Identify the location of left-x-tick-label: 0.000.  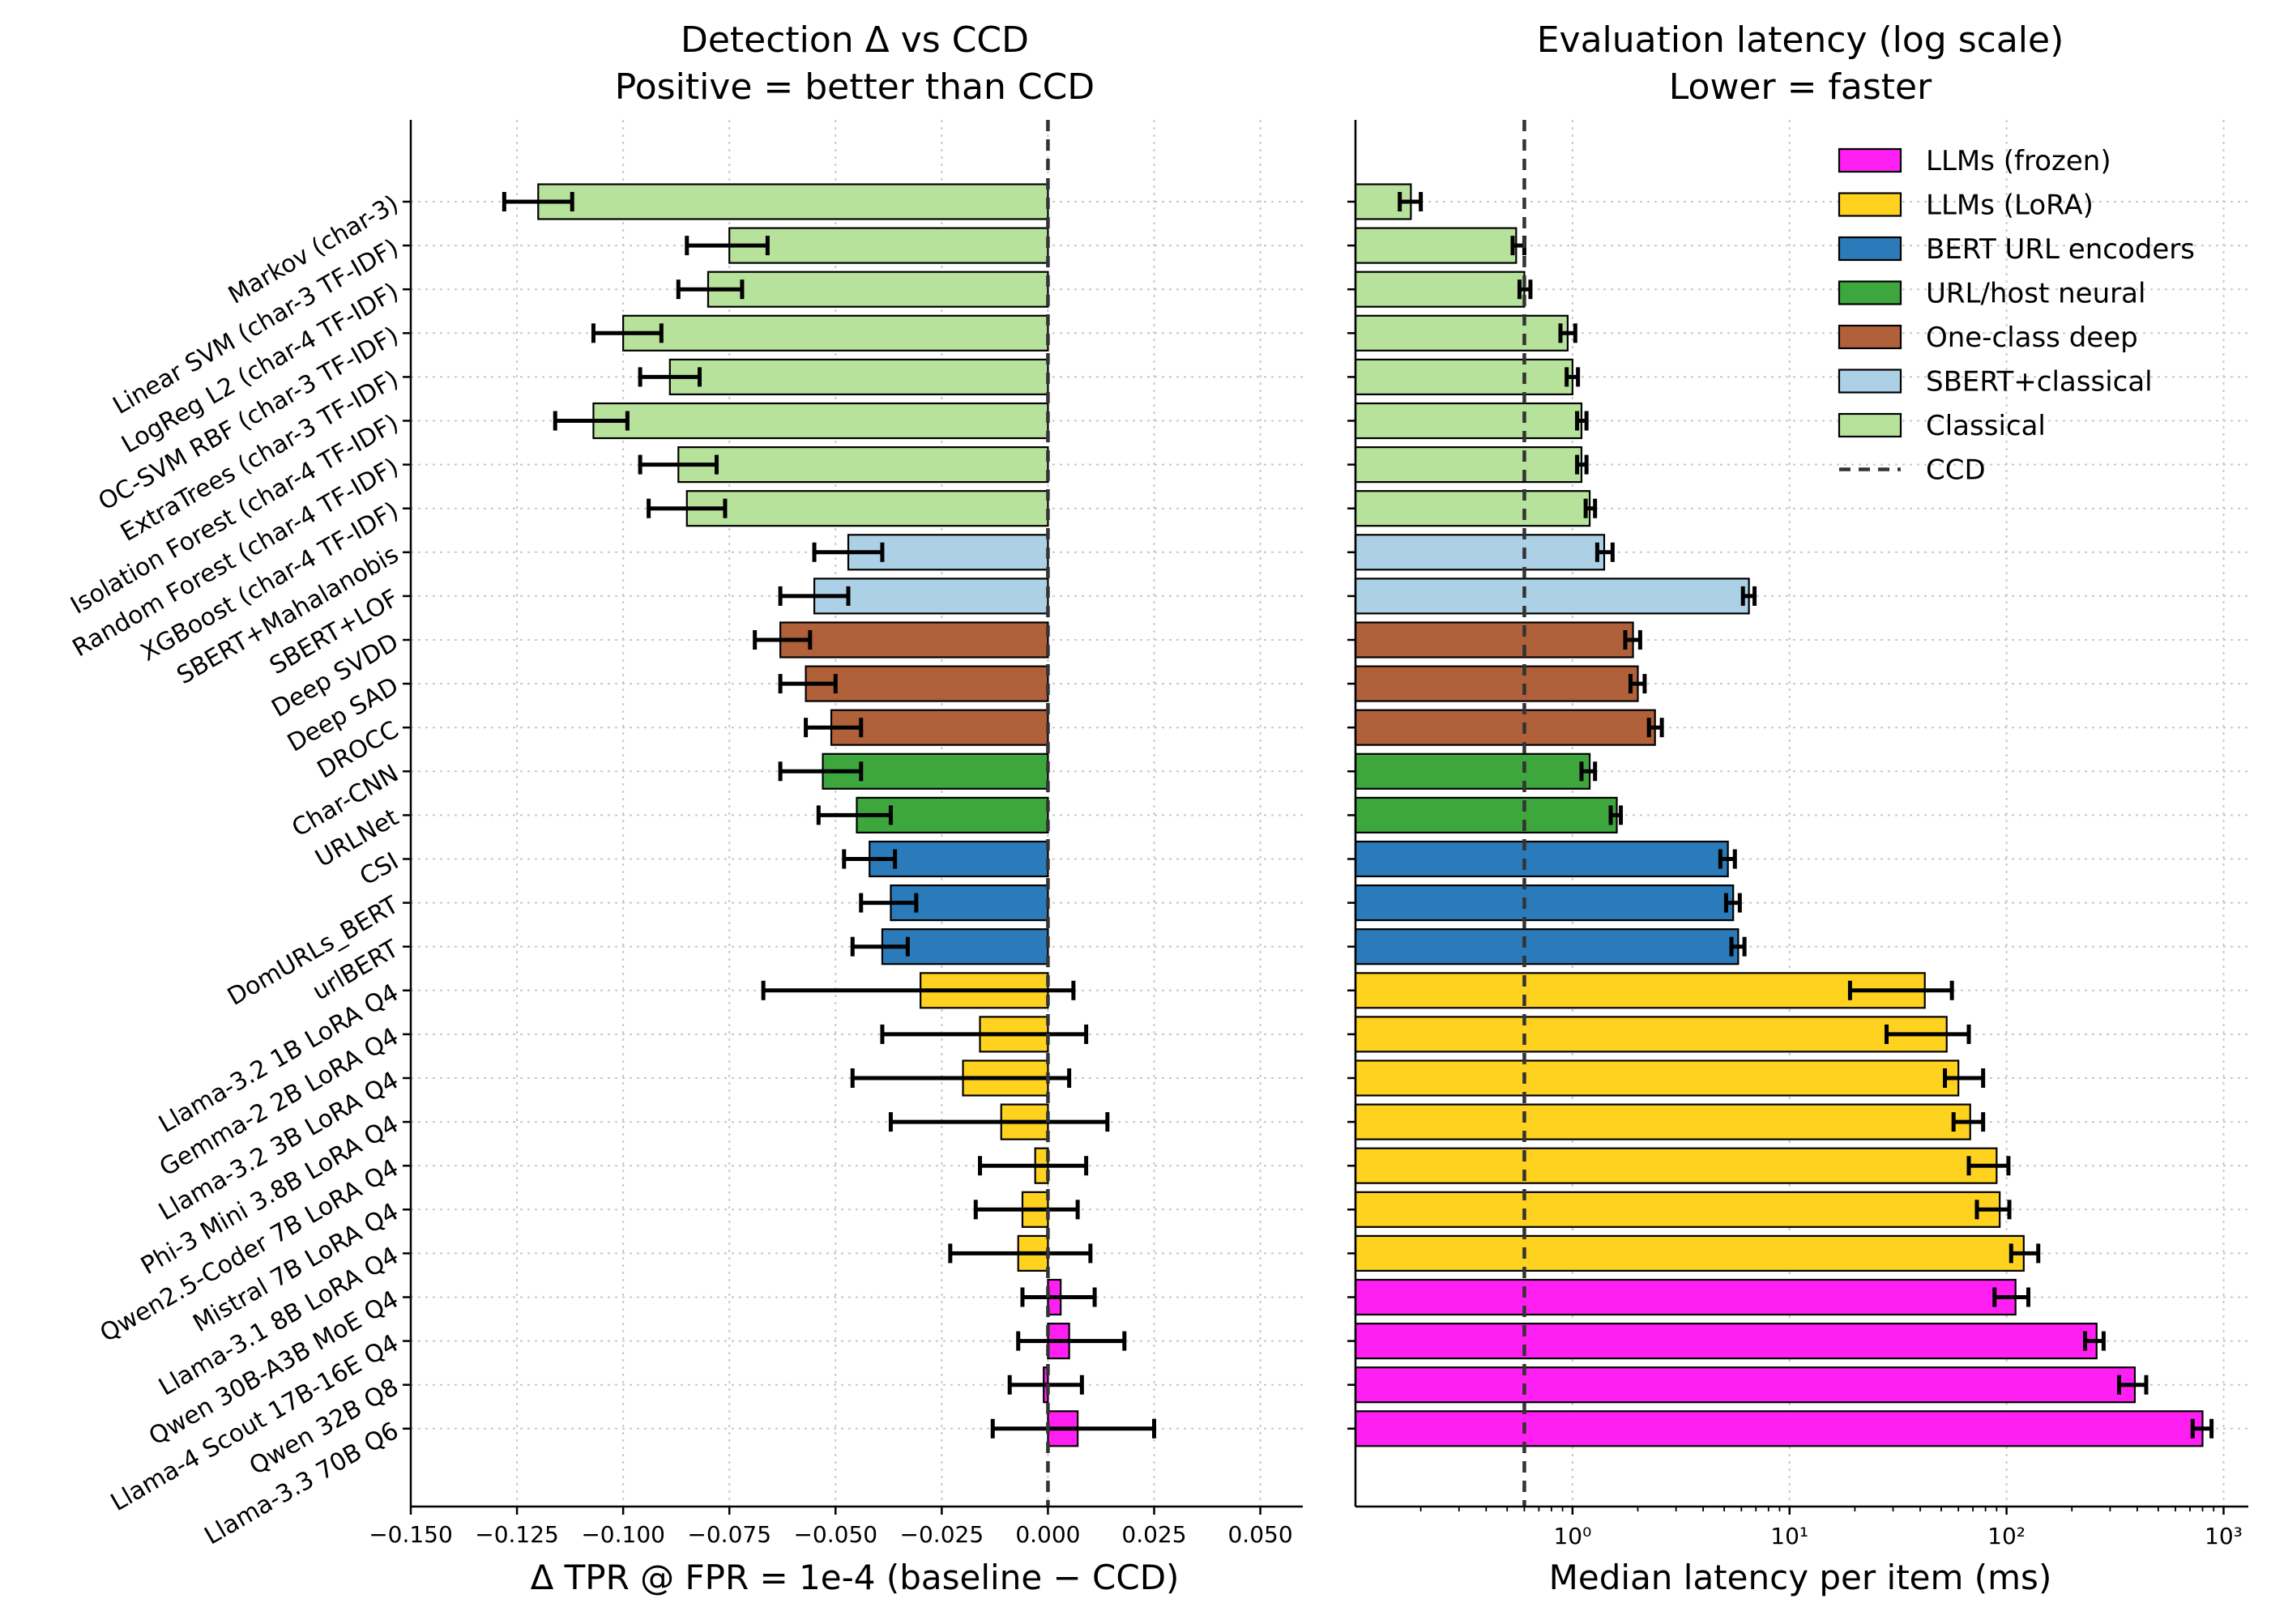
(1047, 1534).